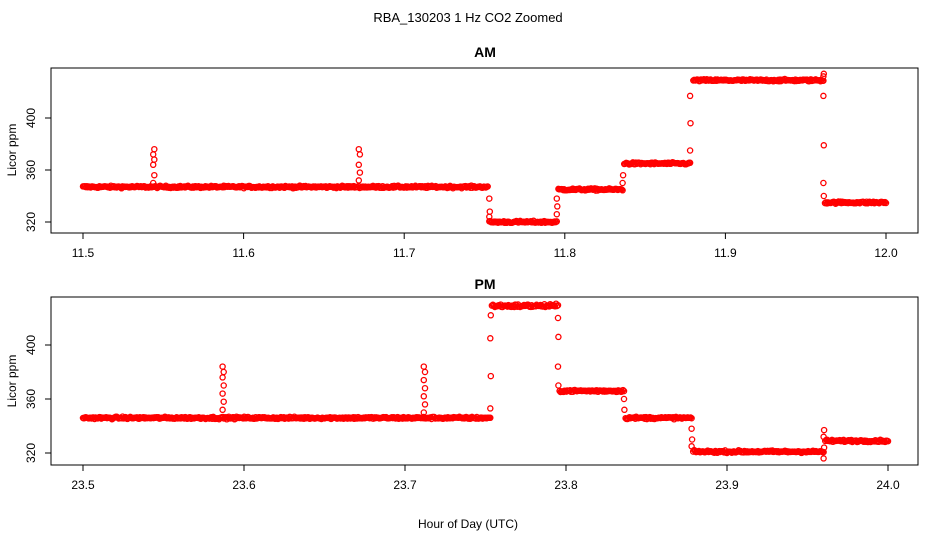  What do you see at coordinates (468, 524) in the screenshot?
I see `figure-x-axis-label: Hour of Day (UTC)` at bounding box center [468, 524].